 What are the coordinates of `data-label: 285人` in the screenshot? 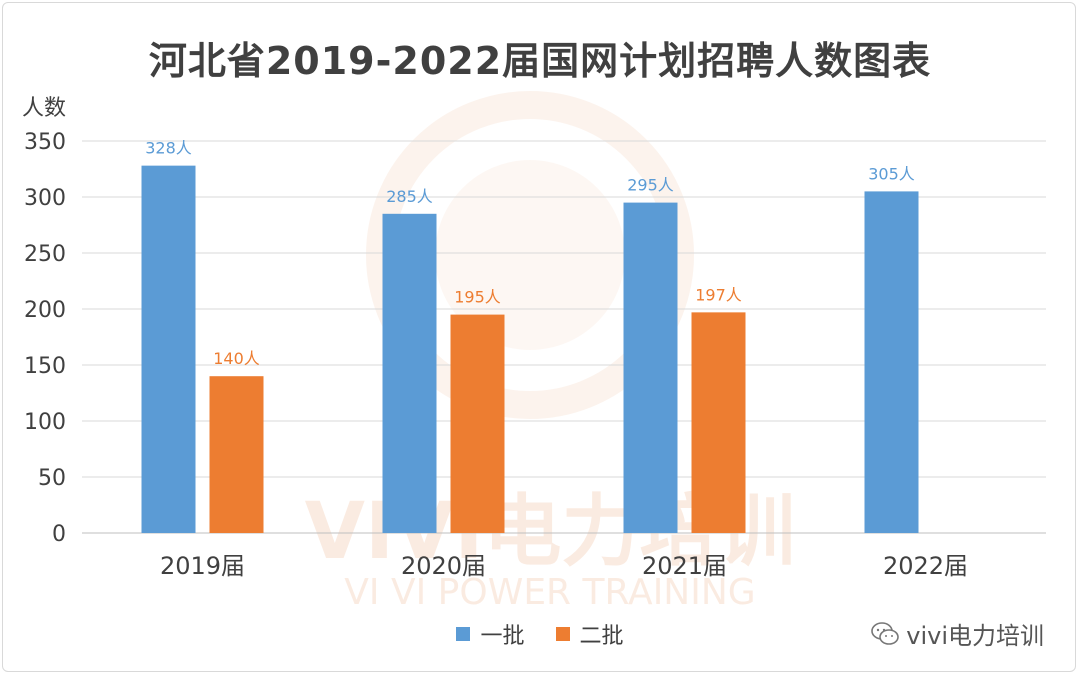 It's located at (409, 196).